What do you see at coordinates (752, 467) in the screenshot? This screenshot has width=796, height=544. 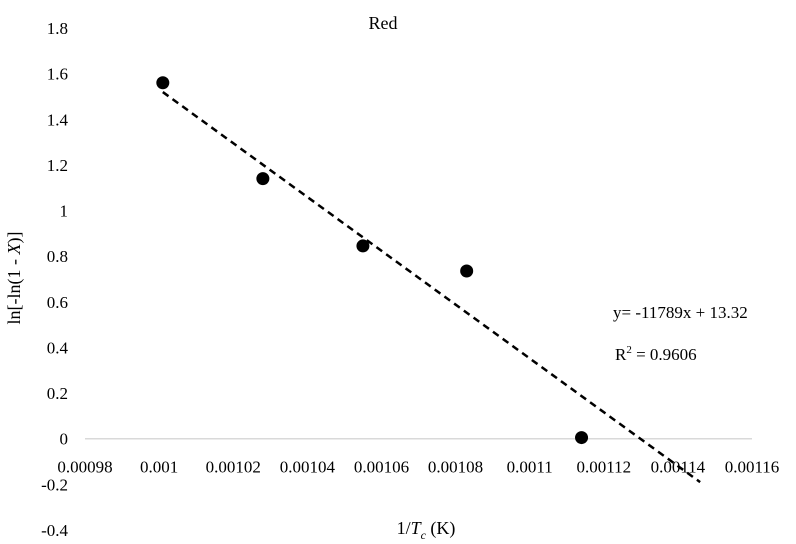 I see `x-tick-label: 0.00116` at bounding box center [752, 467].